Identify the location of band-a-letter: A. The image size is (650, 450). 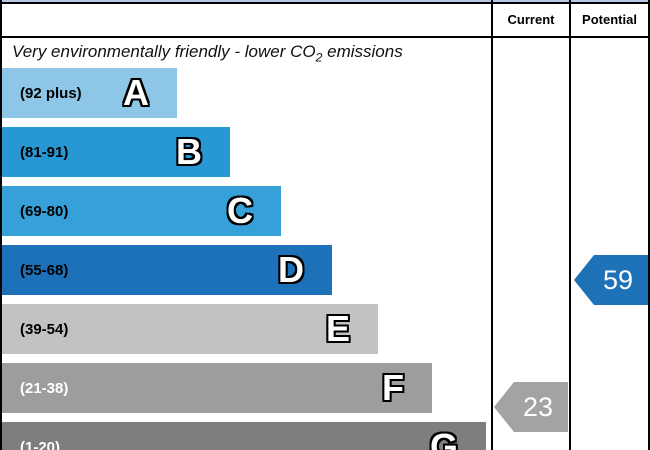
(136, 92).